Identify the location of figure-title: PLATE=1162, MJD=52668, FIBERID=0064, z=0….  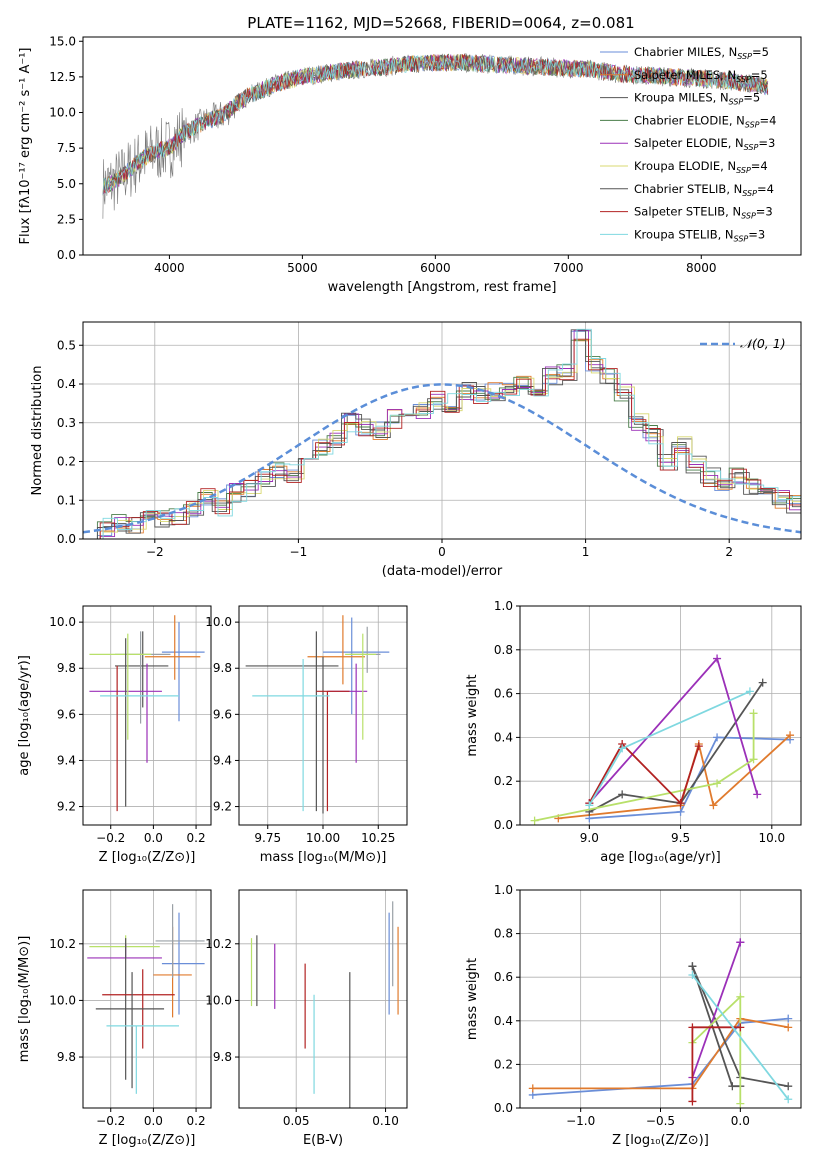
(440, 23).